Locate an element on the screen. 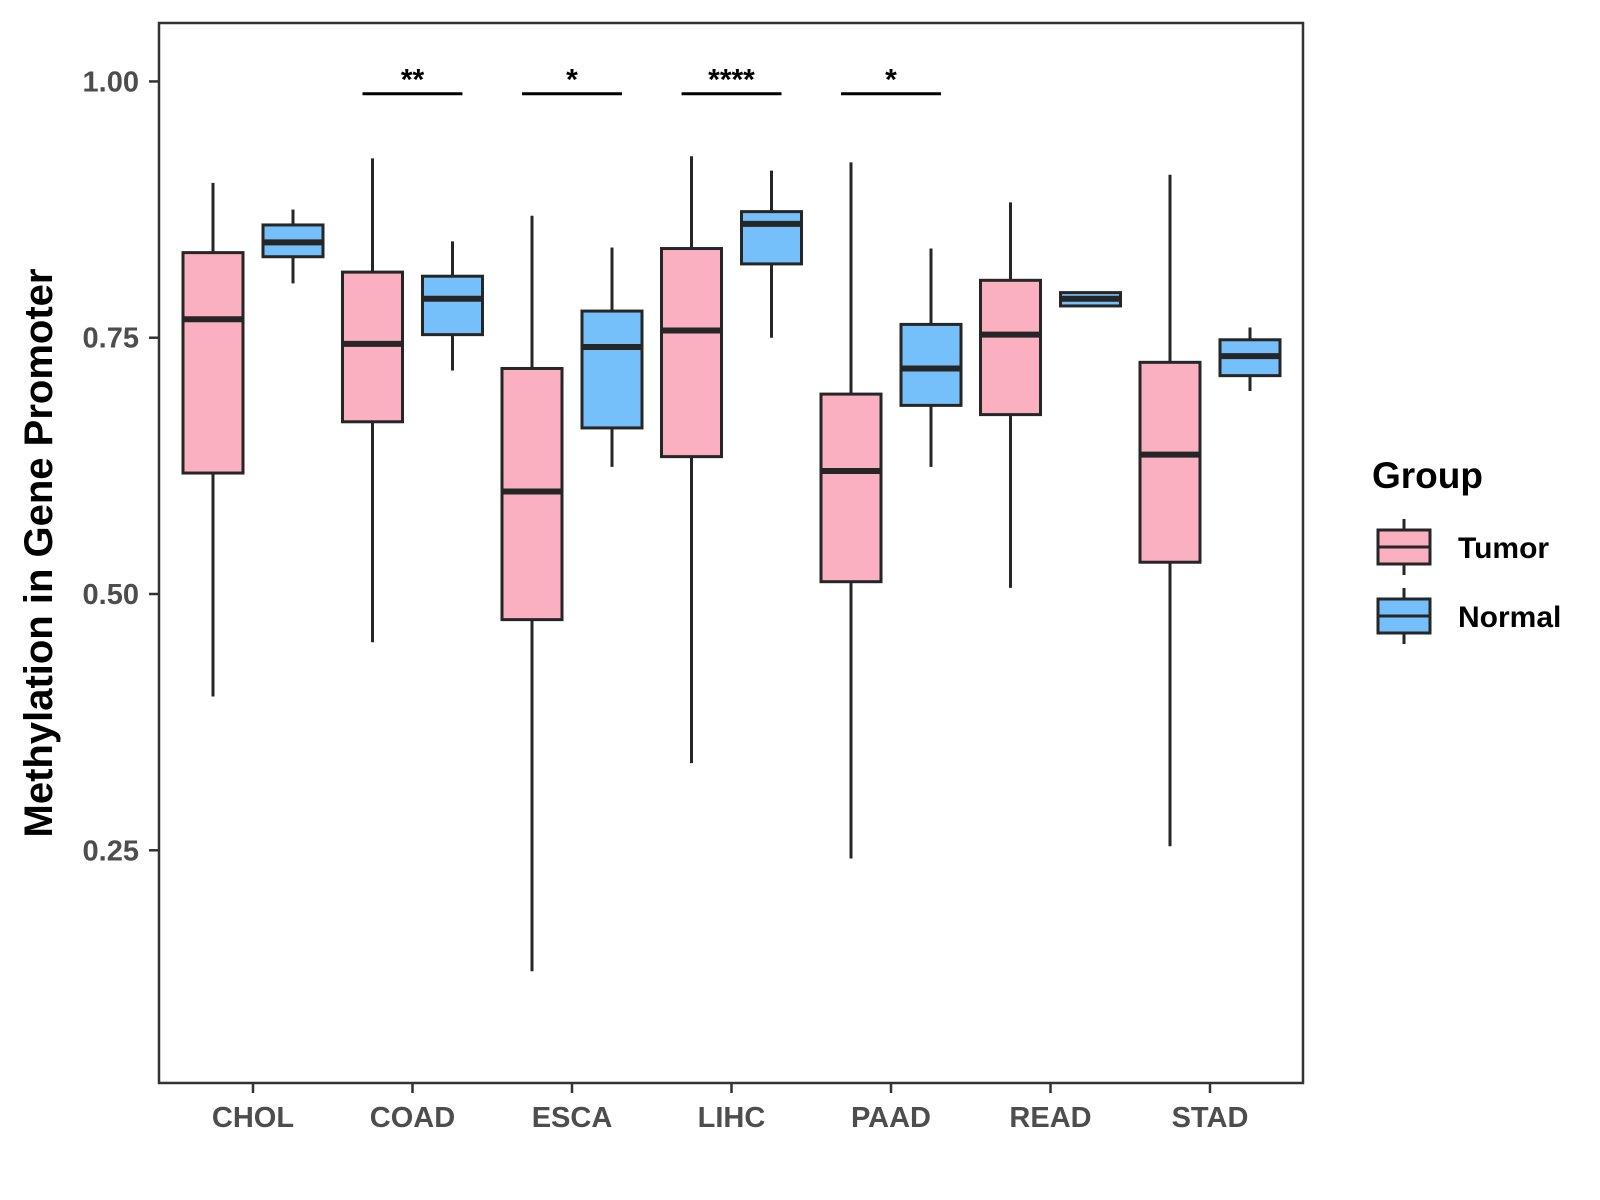 The width and height of the screenshot is (1600, 1200). x-tick-label: PAAD is located at coordinates (891, 1118).